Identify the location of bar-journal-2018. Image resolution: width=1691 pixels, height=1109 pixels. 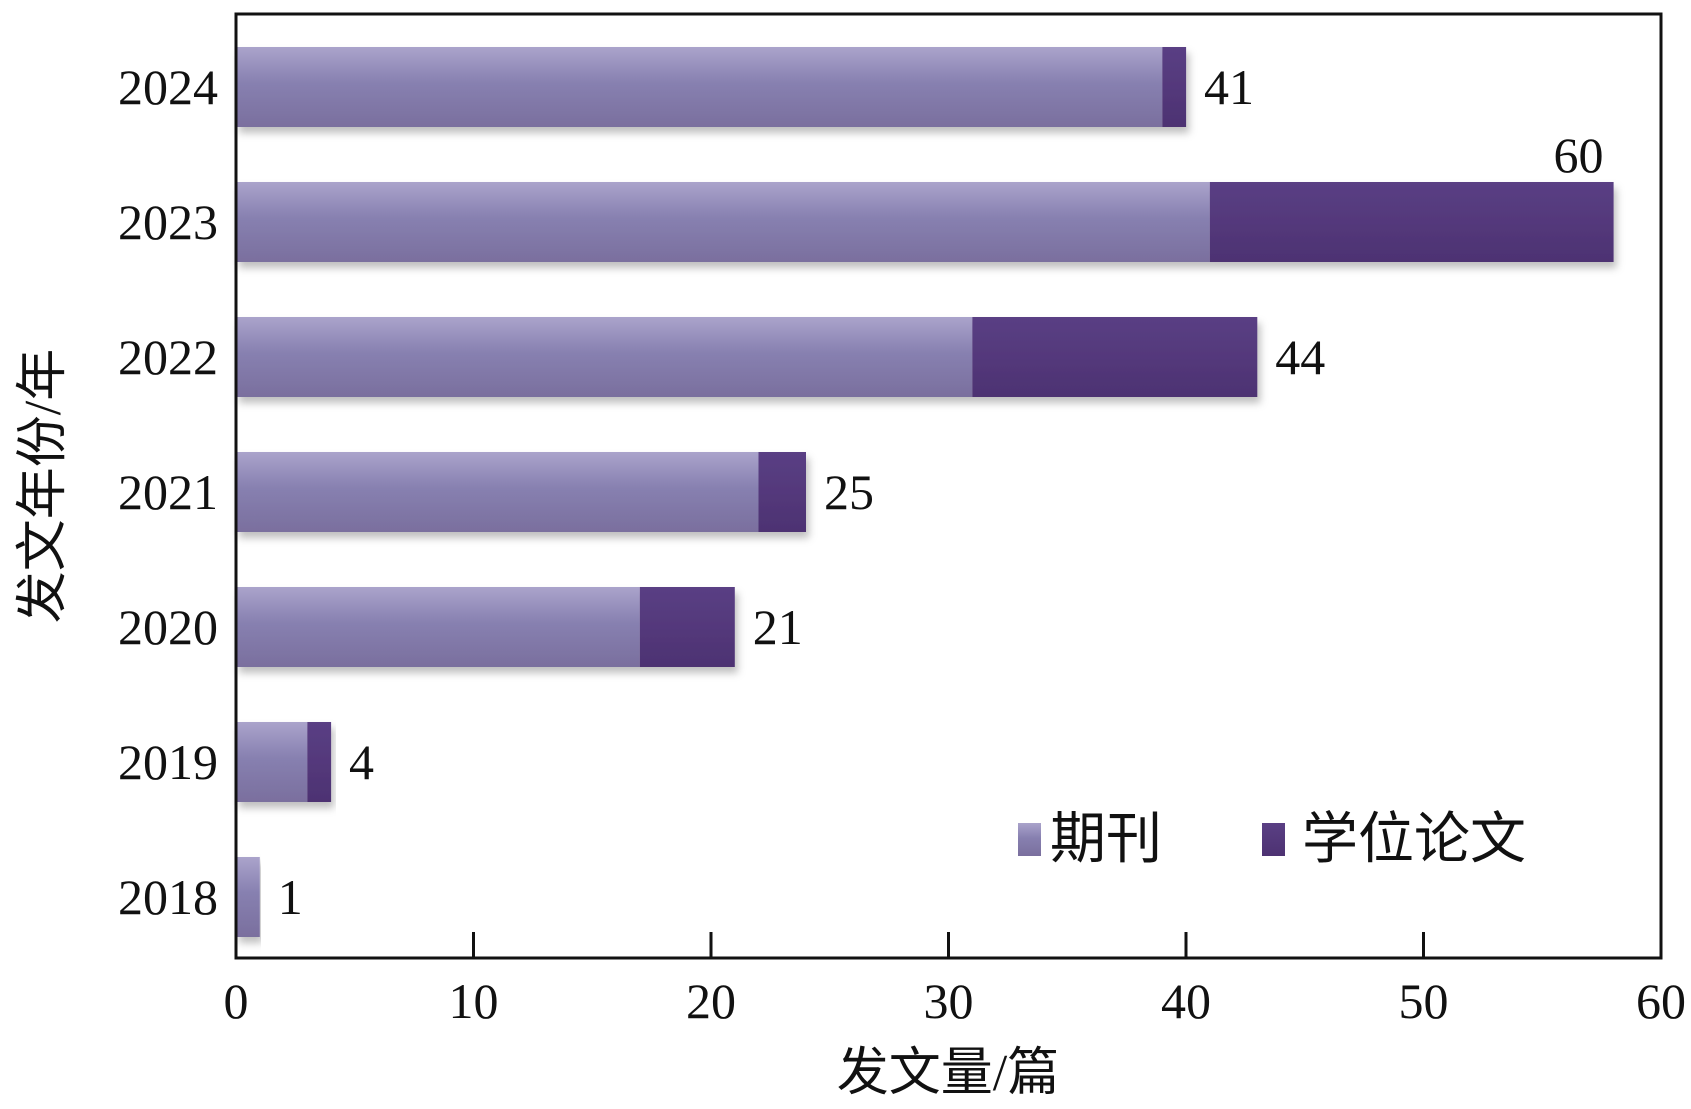
(248, 897).